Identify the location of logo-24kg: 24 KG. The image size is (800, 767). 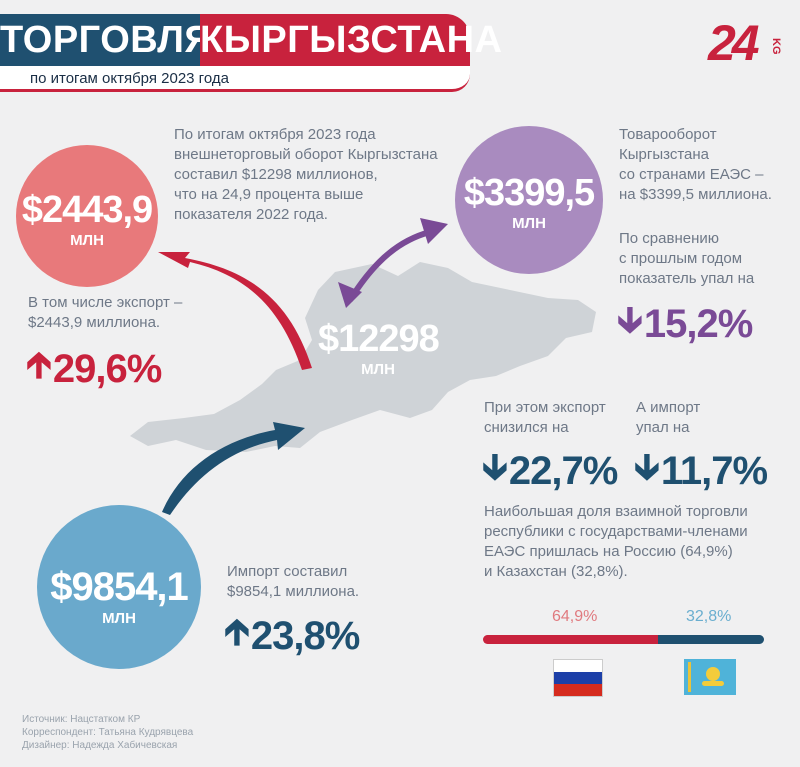
(745, 43).